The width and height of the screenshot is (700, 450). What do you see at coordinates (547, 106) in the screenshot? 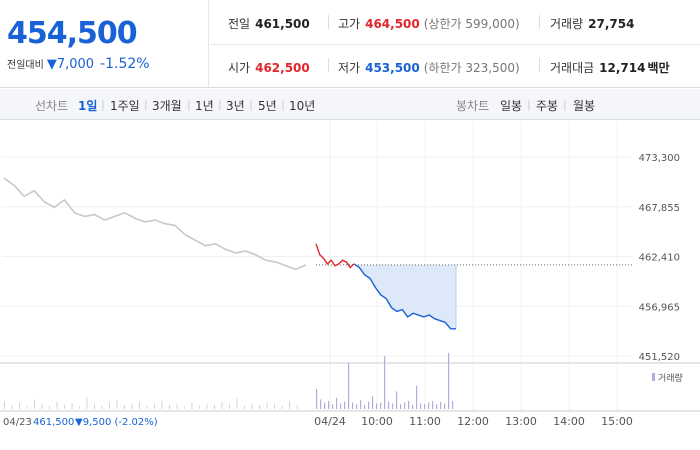
I see `candle-weekly-tab: 주봉` at bounding box center [547, 106].